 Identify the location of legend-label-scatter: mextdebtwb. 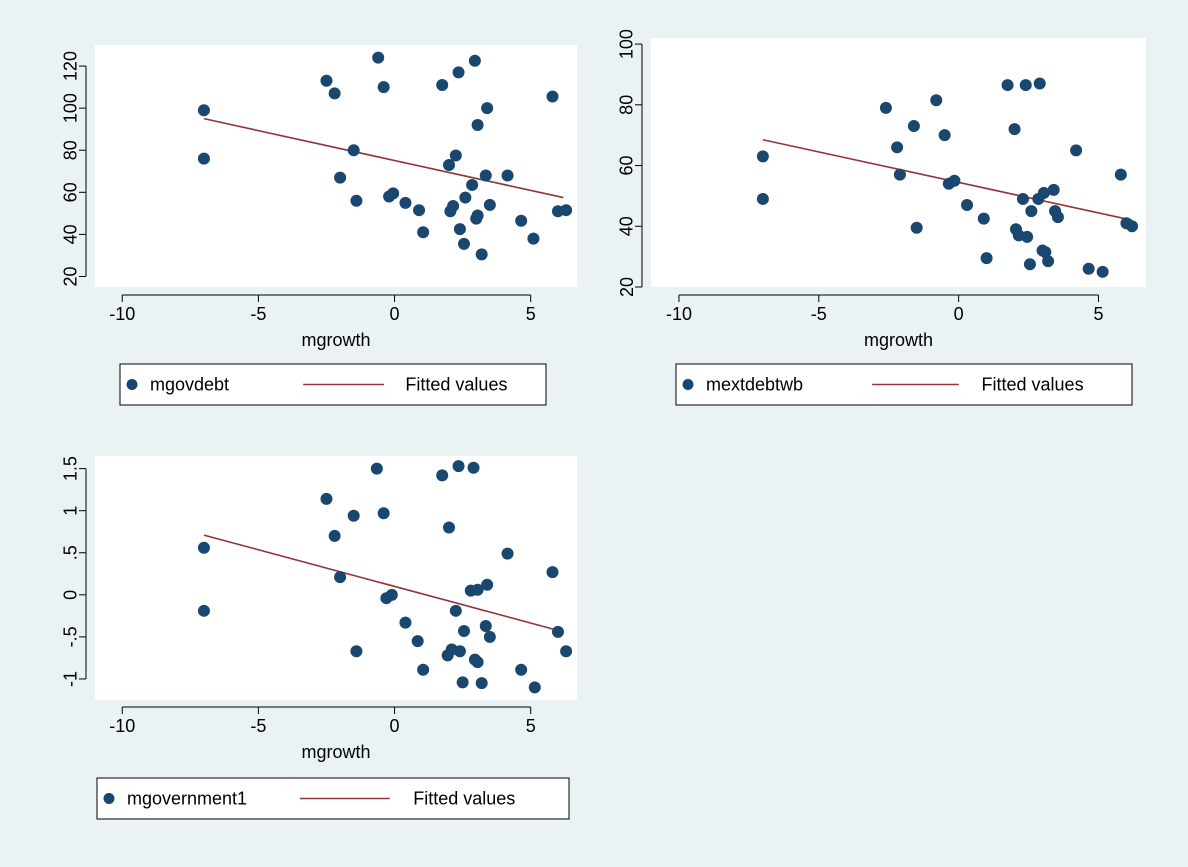
(754, 385).